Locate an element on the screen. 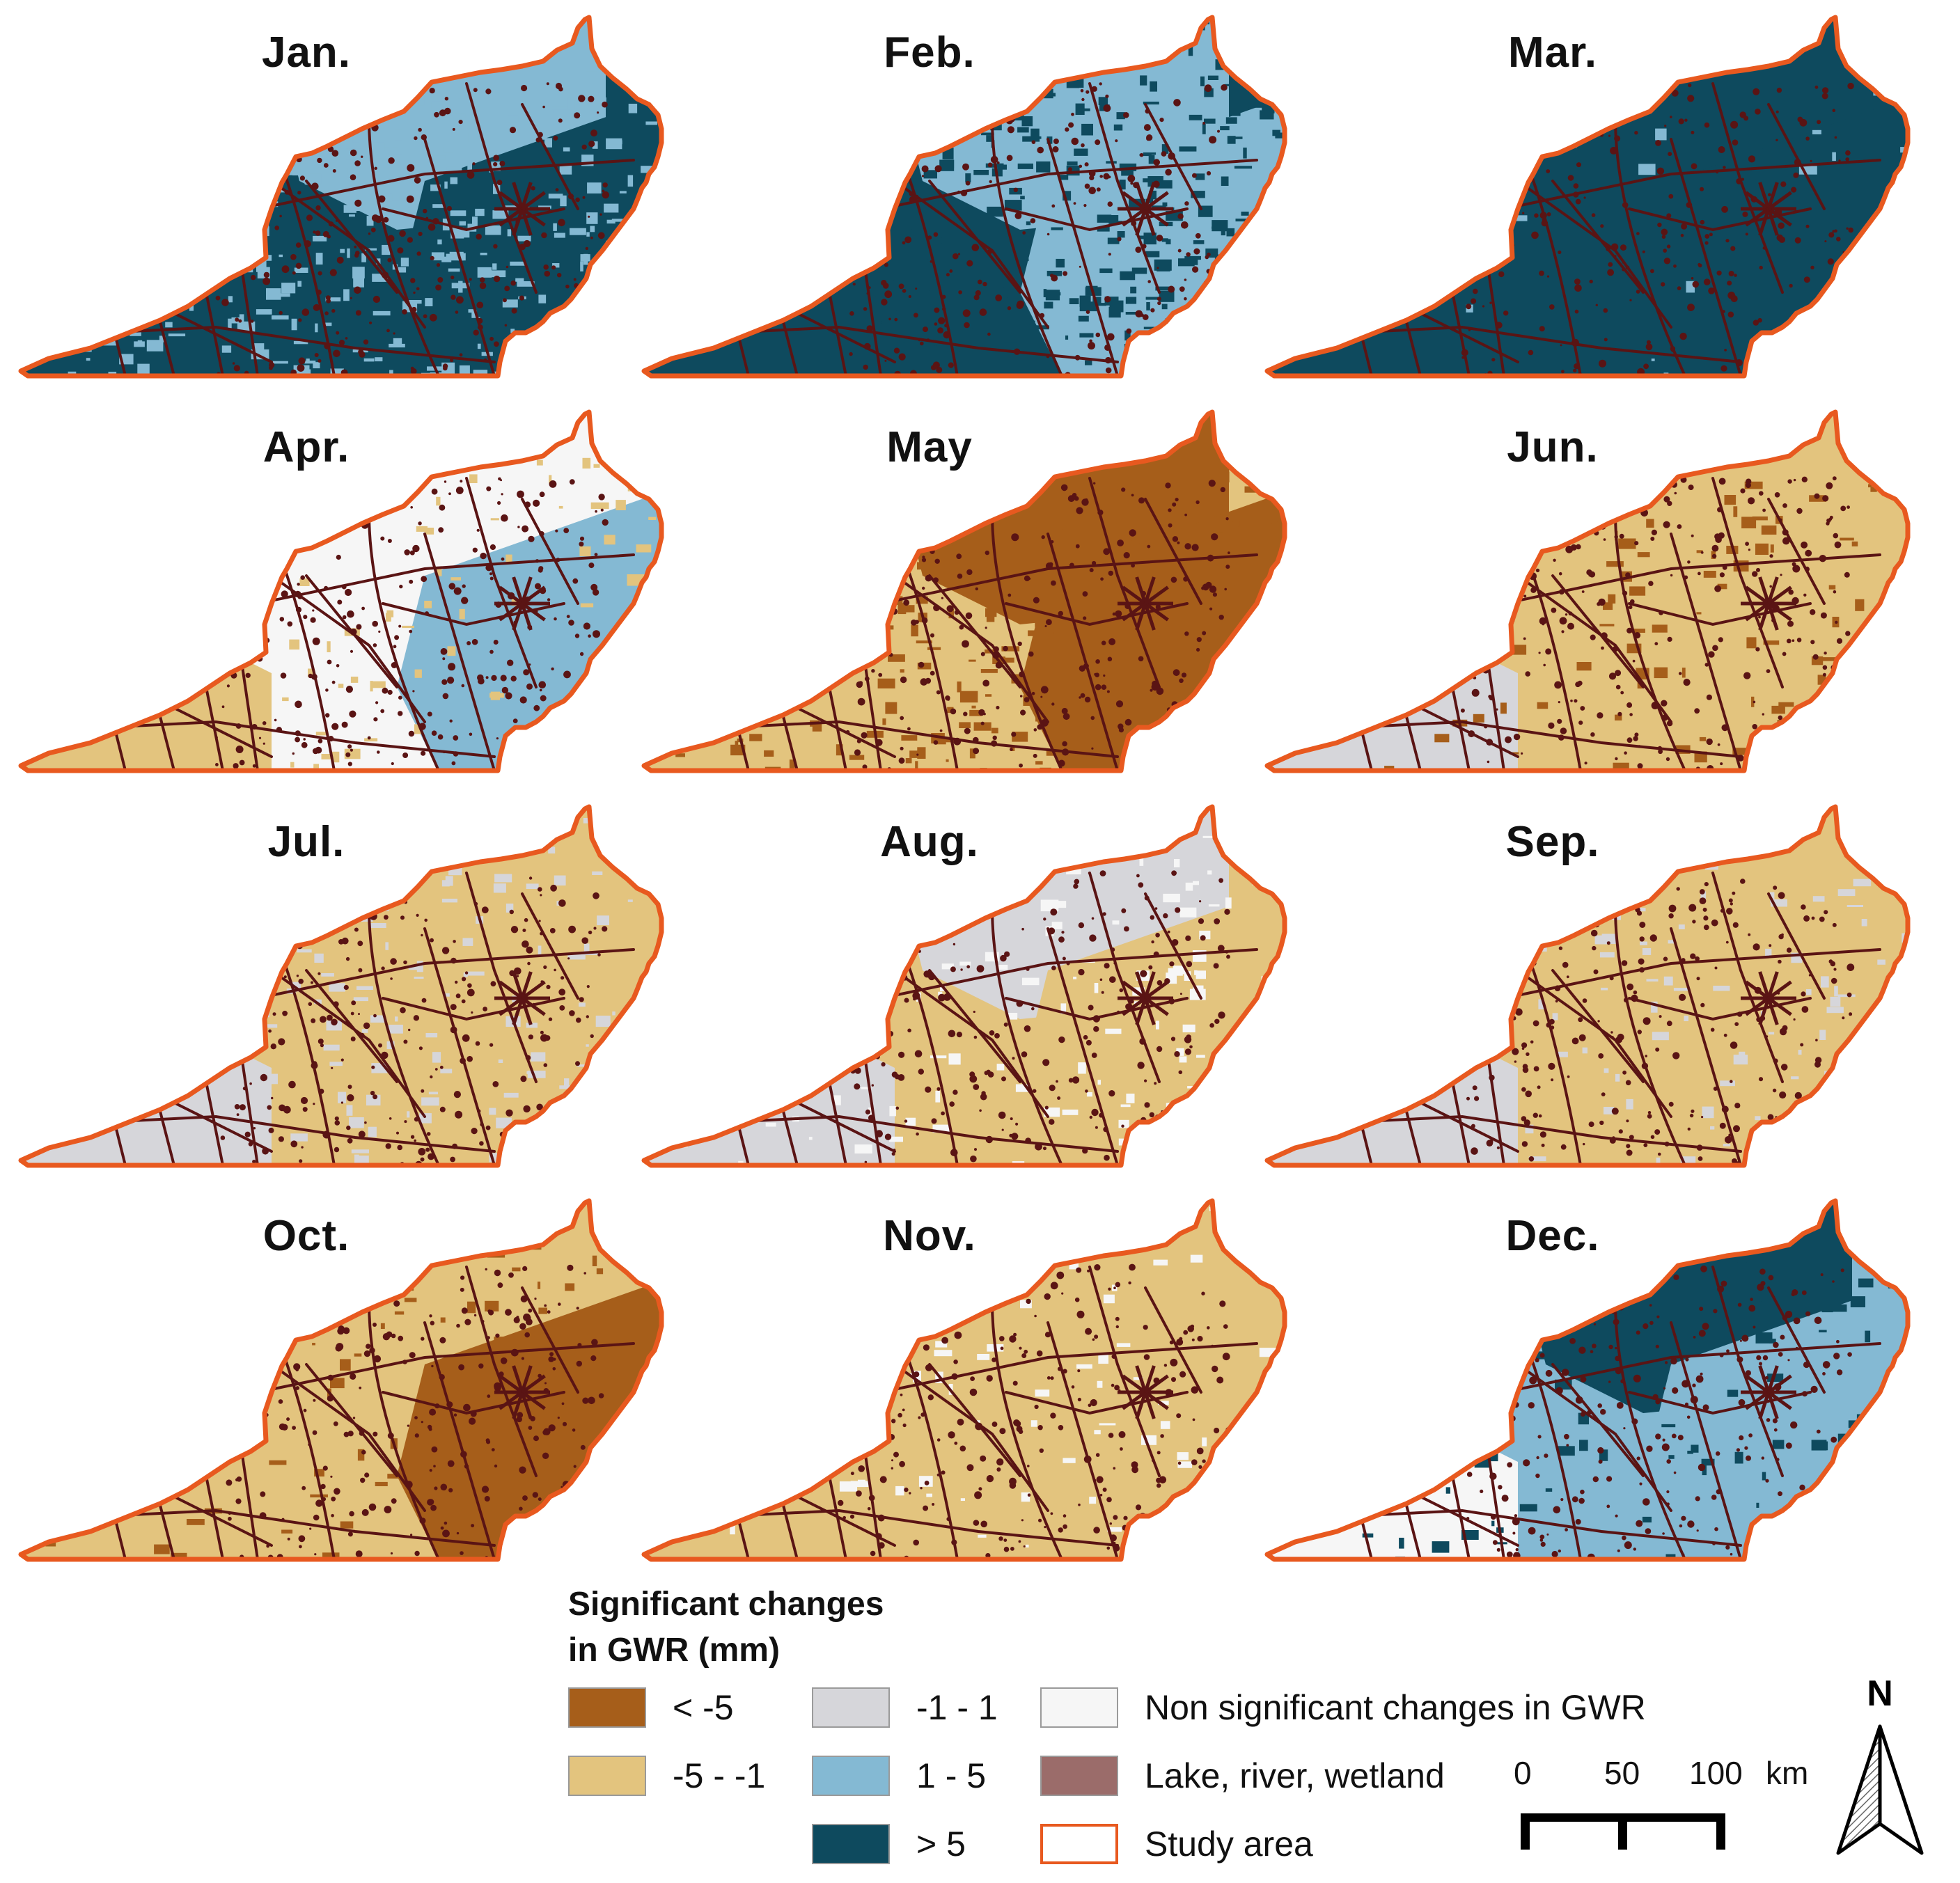  map-panel-mar: Mar. is located at coordinates (1582, 195).